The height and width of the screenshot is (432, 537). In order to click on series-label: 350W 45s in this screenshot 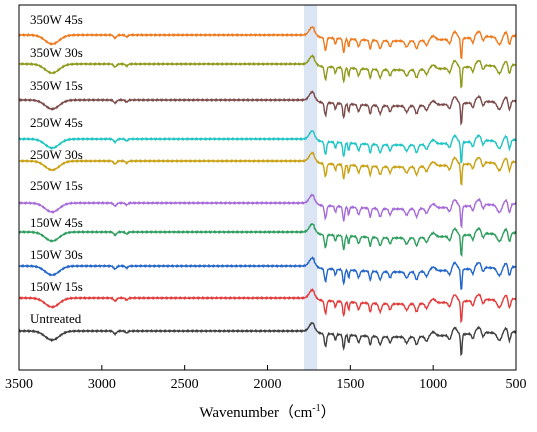, I will do `click(56, 19)`.